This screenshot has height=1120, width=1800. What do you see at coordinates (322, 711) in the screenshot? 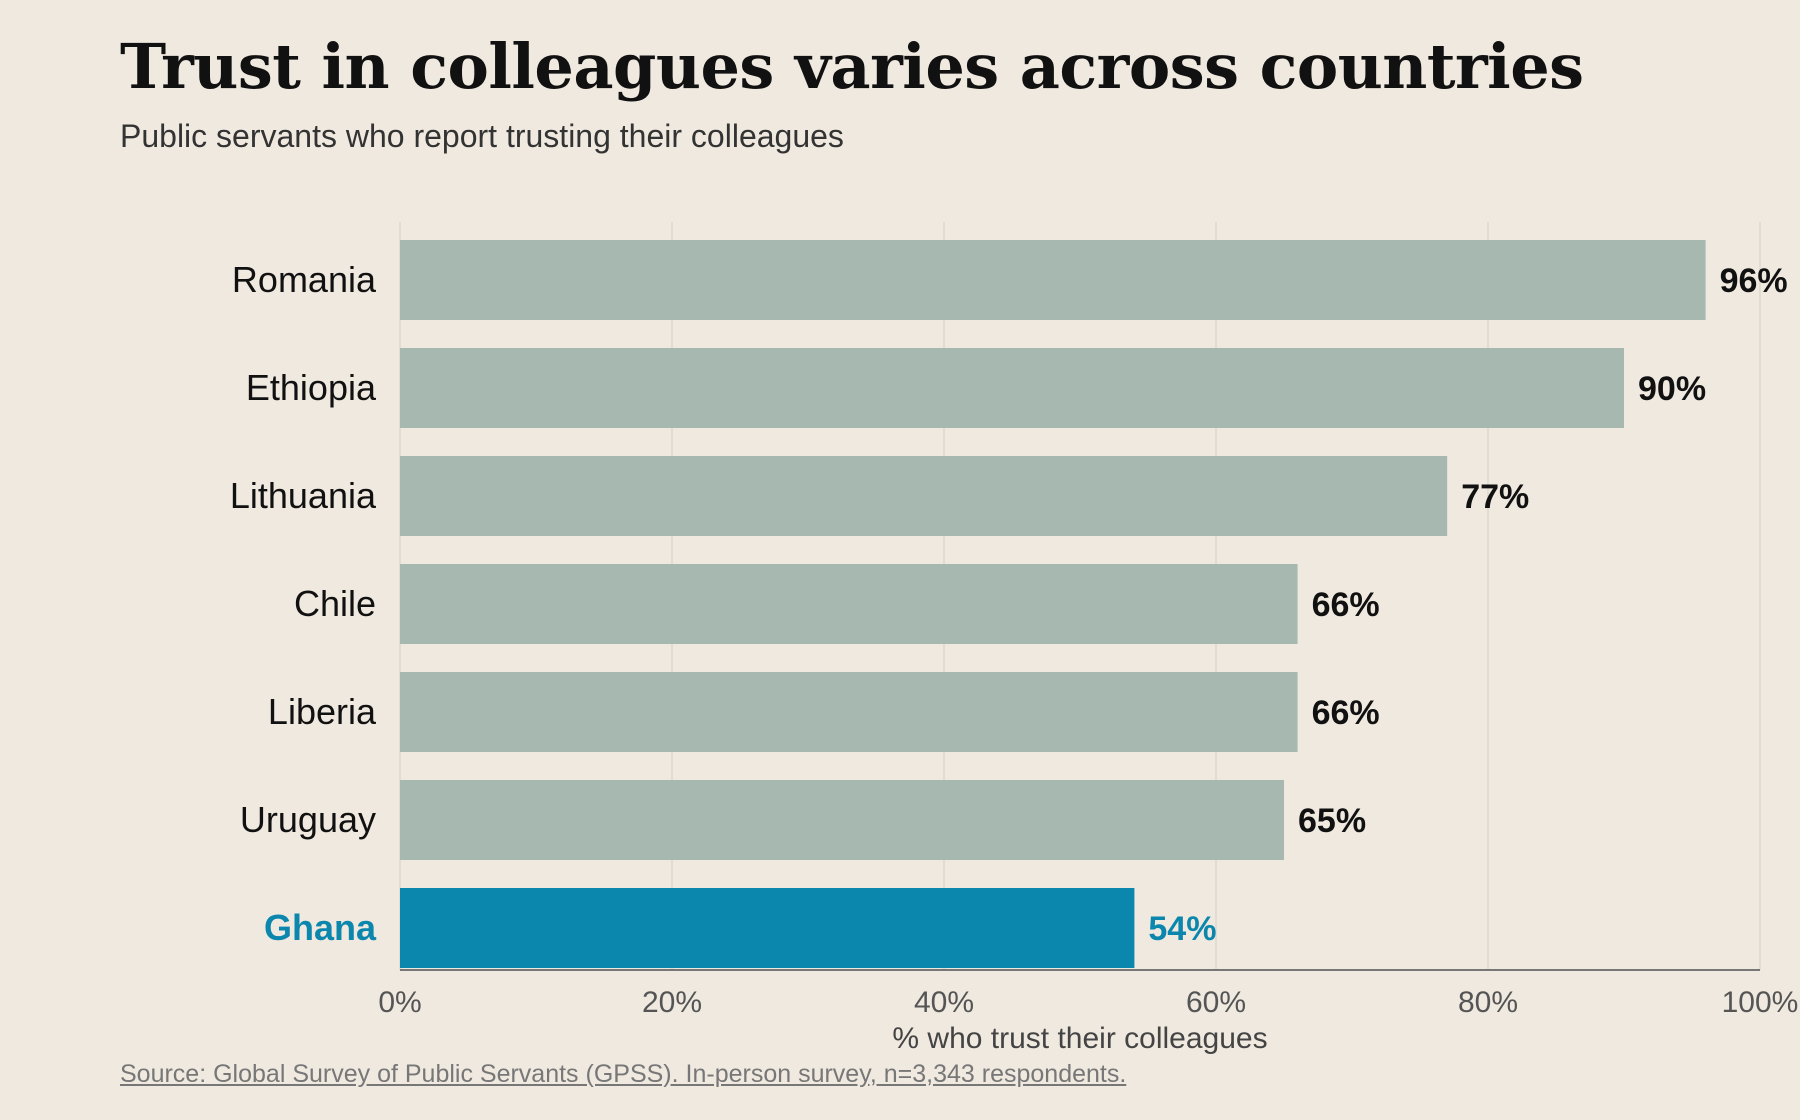
I see `category-label: Liberia` at bounding box center [322, 711].